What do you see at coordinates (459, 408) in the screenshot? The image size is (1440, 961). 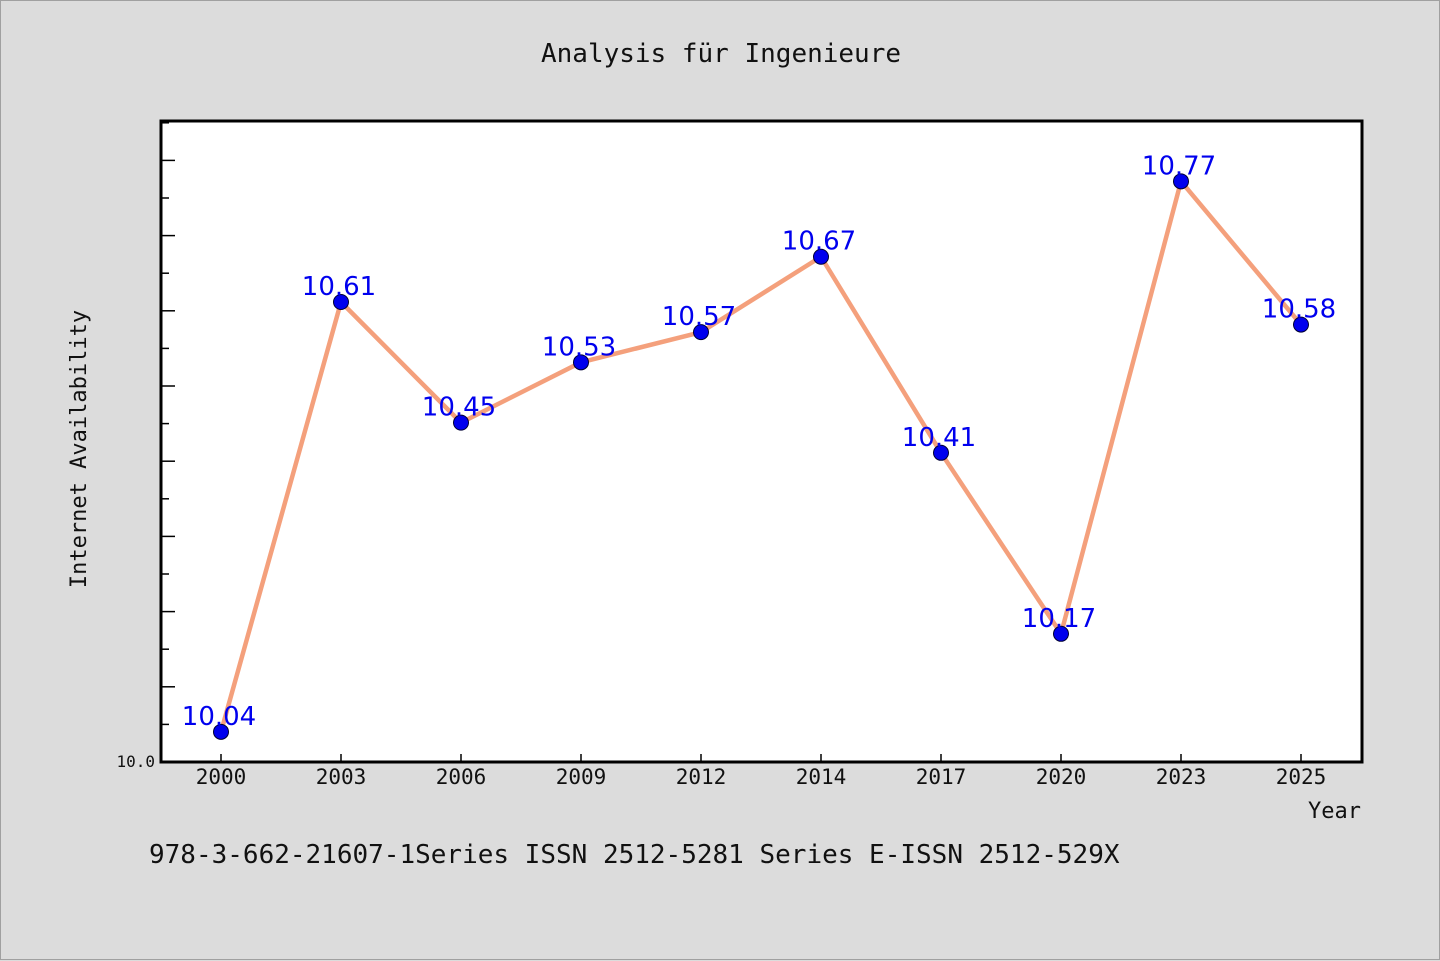 I see `data-label: 10.45` at bounding box center [459, 408].